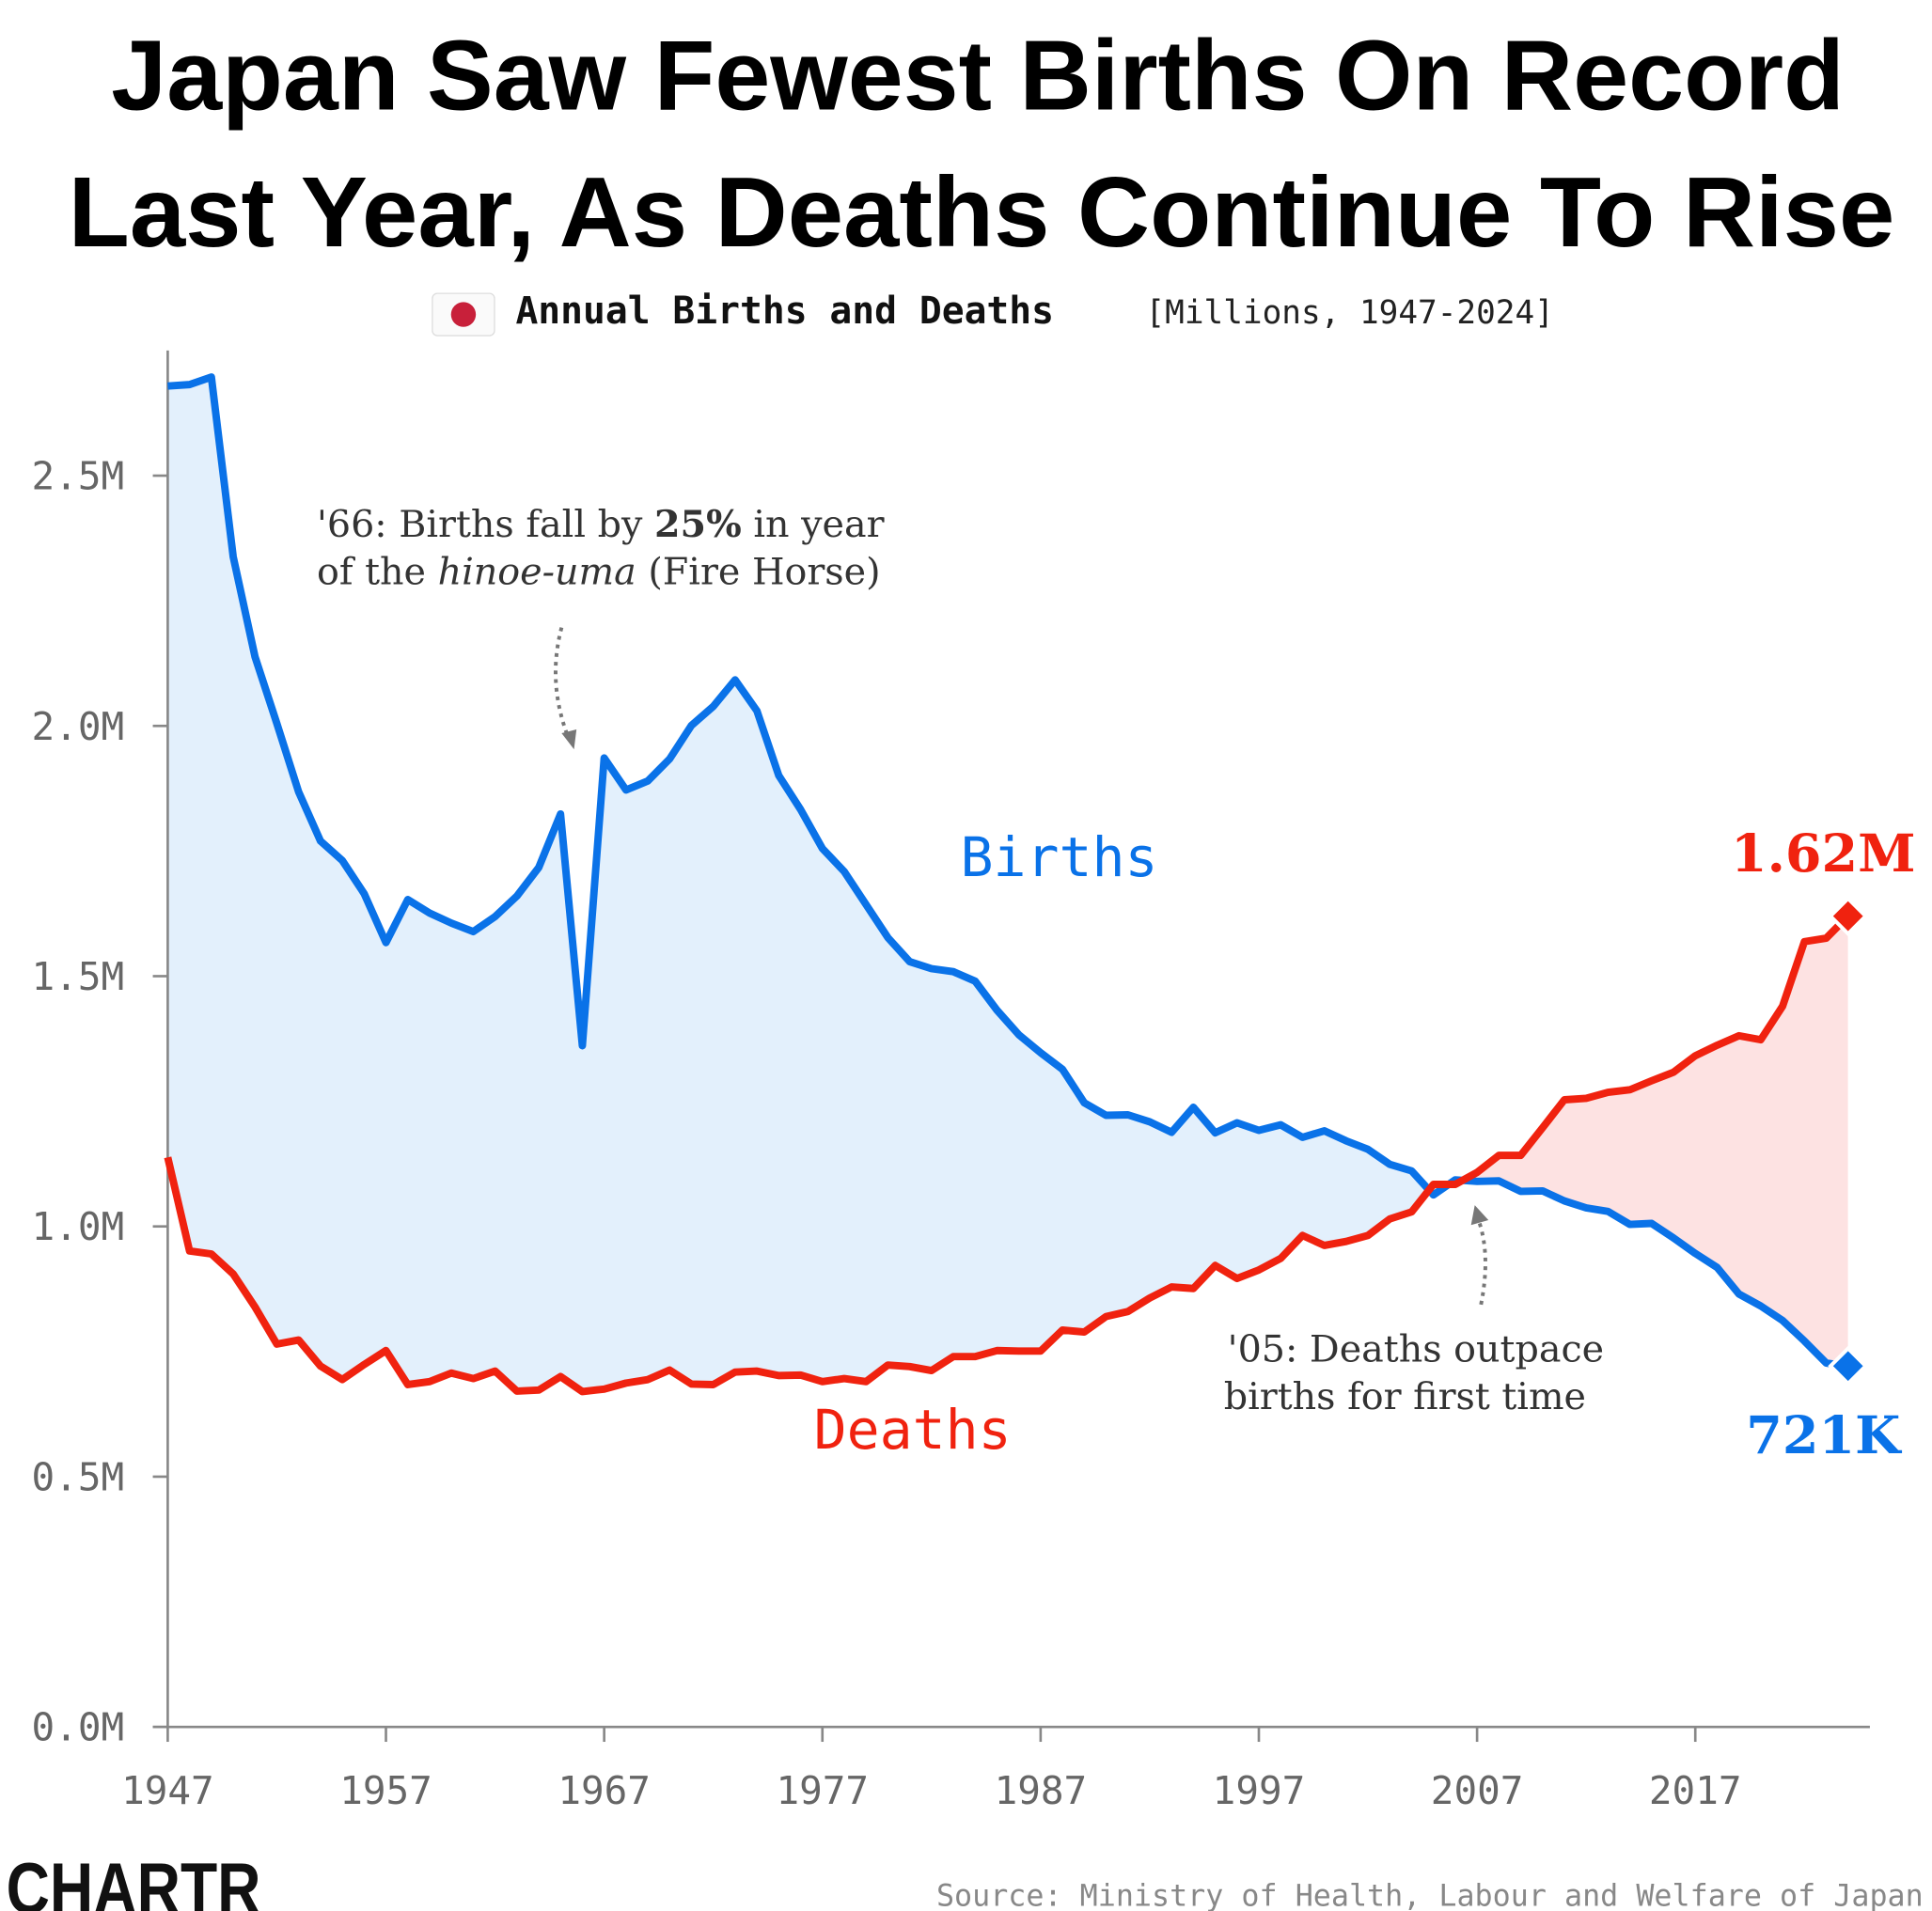  What do you see at coordinates (604, 1790) in the screenshot?
I see `x-tick-label: 1967` at bounding box center [604, 1790].